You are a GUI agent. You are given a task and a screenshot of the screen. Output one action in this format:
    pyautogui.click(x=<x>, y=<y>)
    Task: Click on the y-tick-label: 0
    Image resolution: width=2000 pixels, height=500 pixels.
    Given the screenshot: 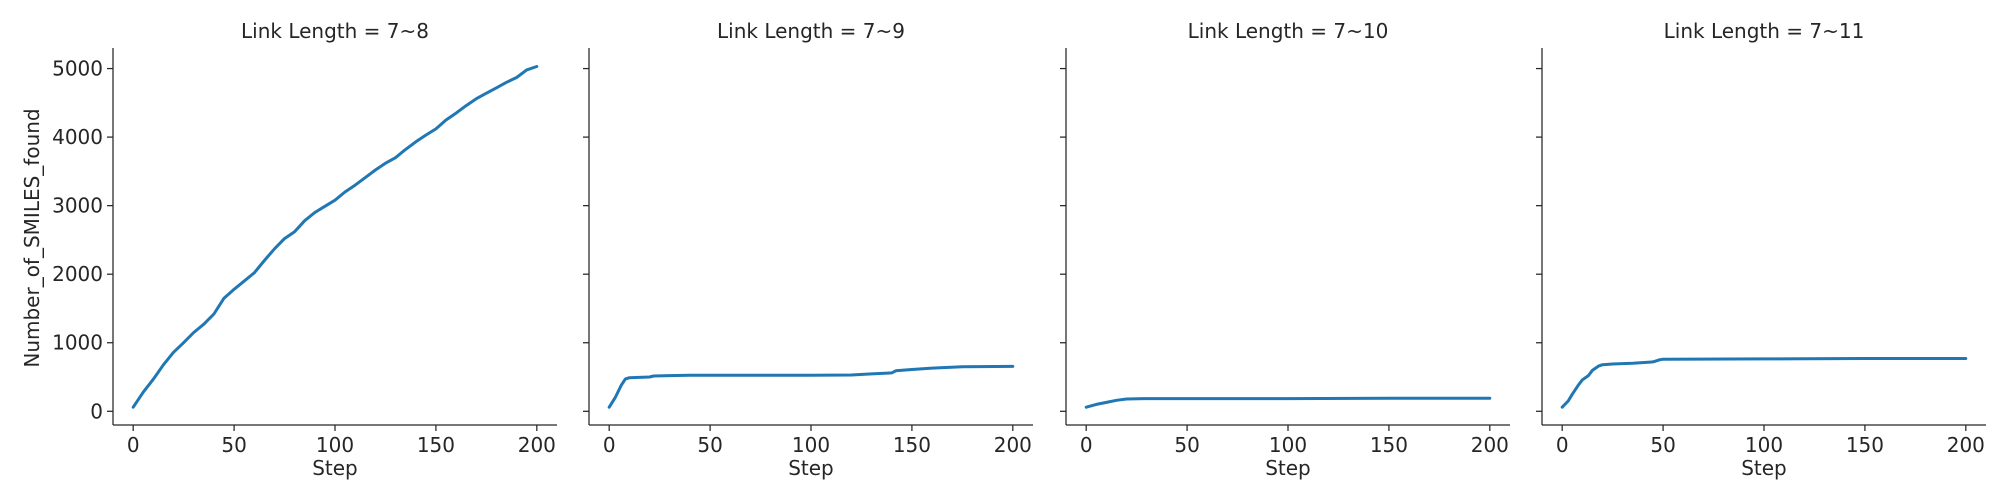 What is the action you would take?
    pyautogui.click(x=96, y=411)
    